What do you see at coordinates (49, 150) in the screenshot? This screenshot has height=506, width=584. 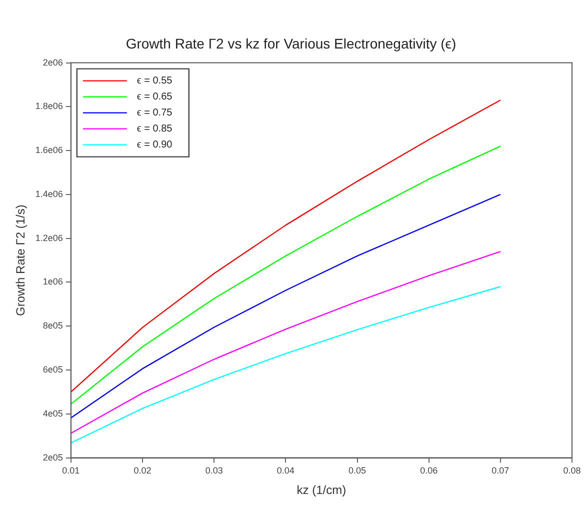 I see `y-tick-label: 1.6e06` at bounding box center [49, 150].